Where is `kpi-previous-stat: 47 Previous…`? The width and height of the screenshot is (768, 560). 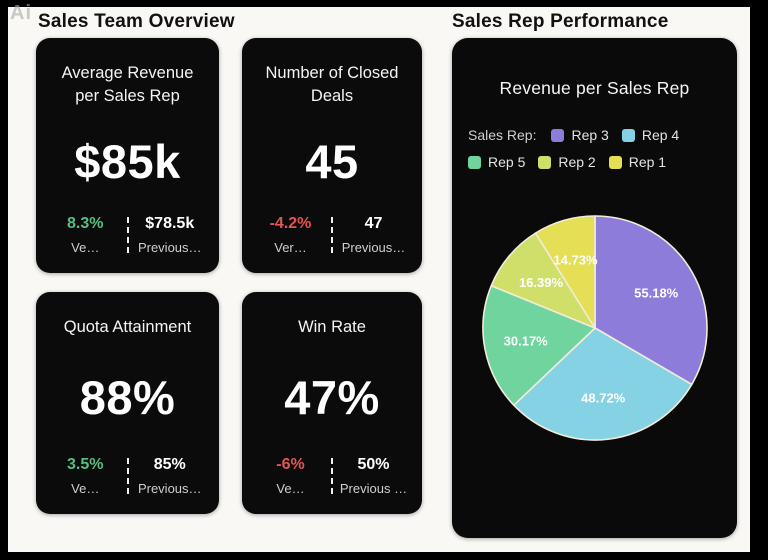
kpi-previous-stat: 47 Previous… is located at coordinates (373, 235).